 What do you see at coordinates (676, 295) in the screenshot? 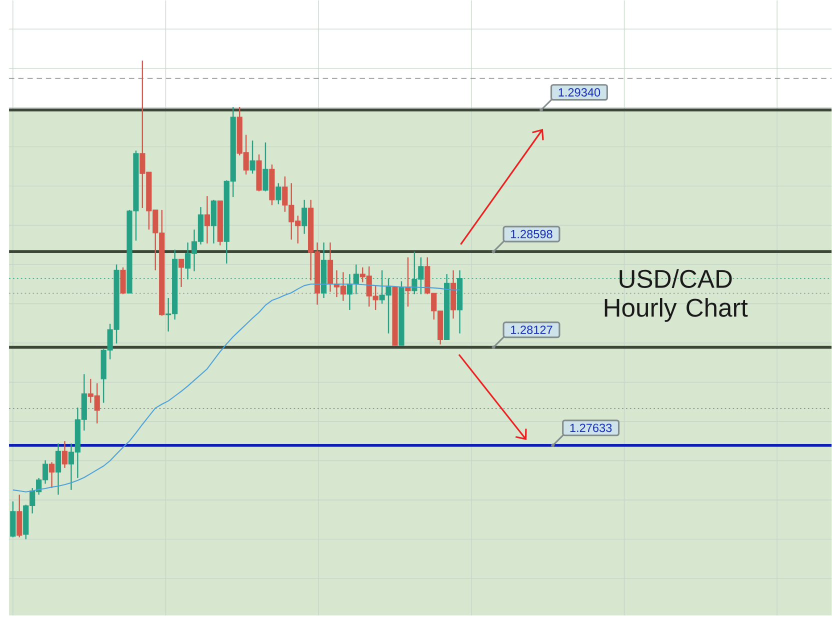
I see `text: USD/CAD Hourly Chart` at bounding box center [676, 295].